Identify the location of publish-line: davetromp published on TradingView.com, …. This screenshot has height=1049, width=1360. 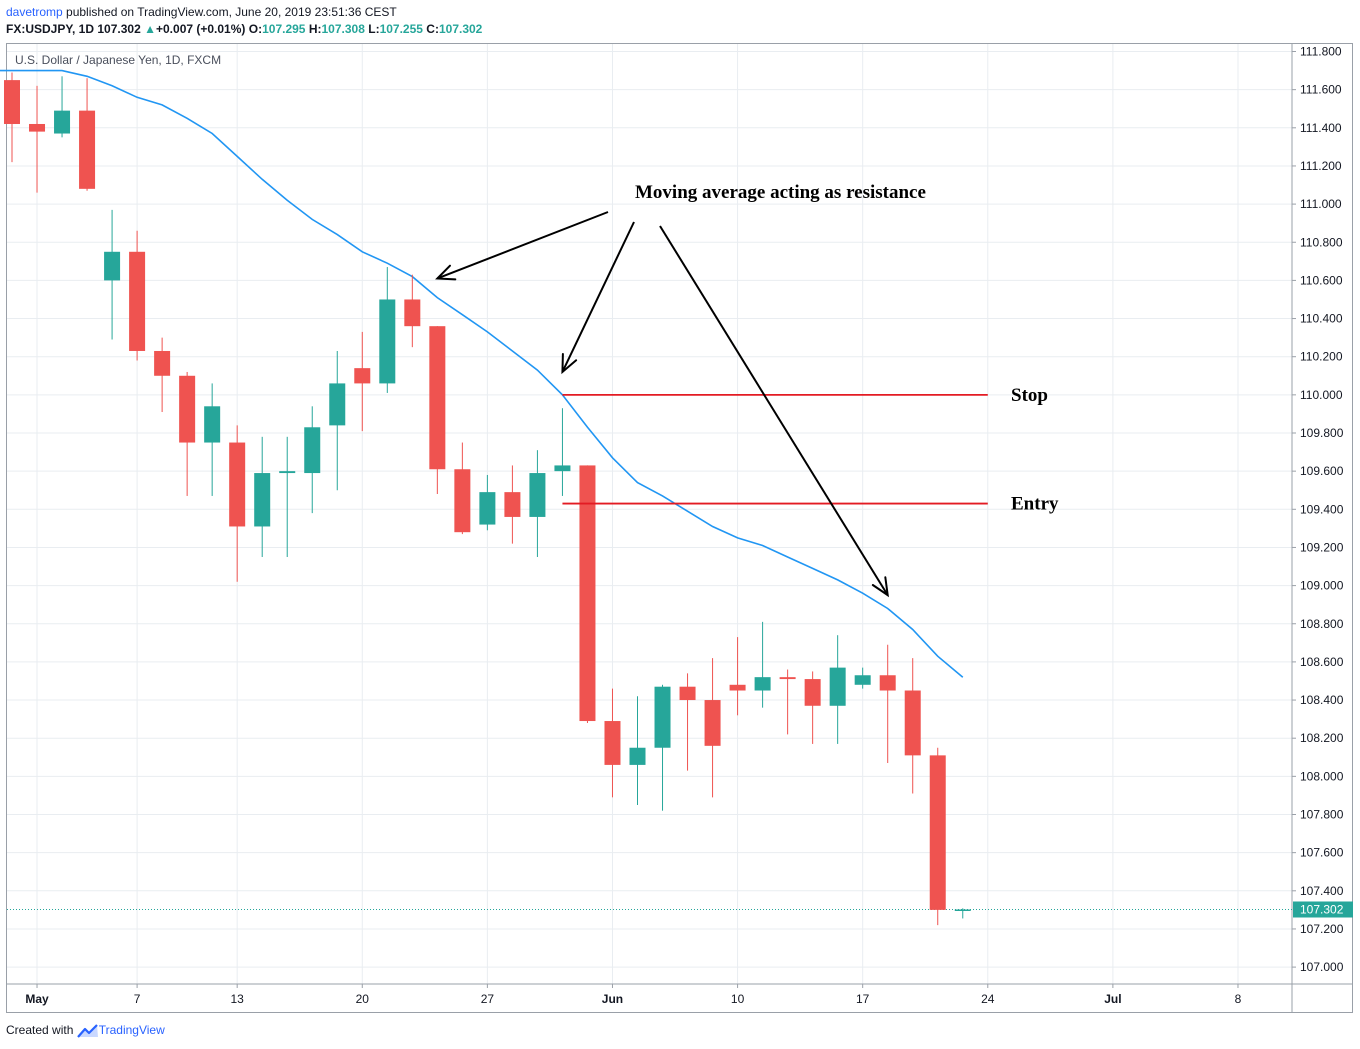
(201, 12).